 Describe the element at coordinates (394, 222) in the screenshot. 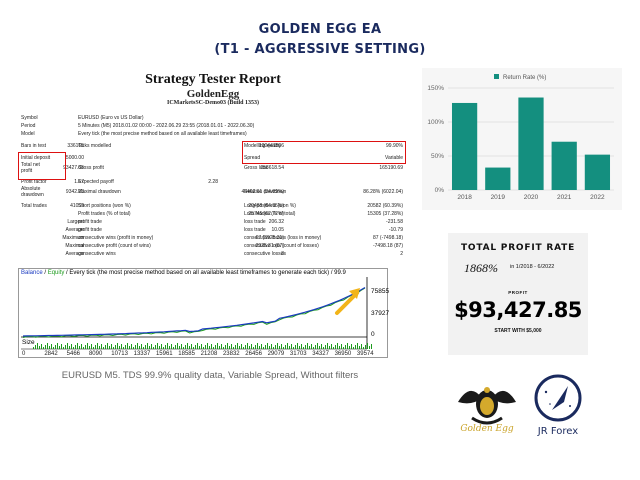

I see `largest-lt-value: -231.58` at that location.